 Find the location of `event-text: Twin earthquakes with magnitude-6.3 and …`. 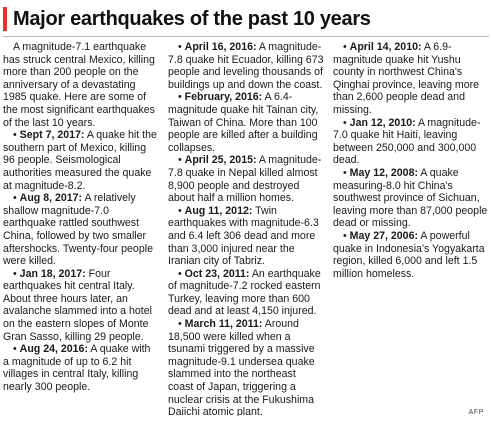

event-text: Twin earthquakes with magnitude-6.3 and … is located at coordinates (243, 236).